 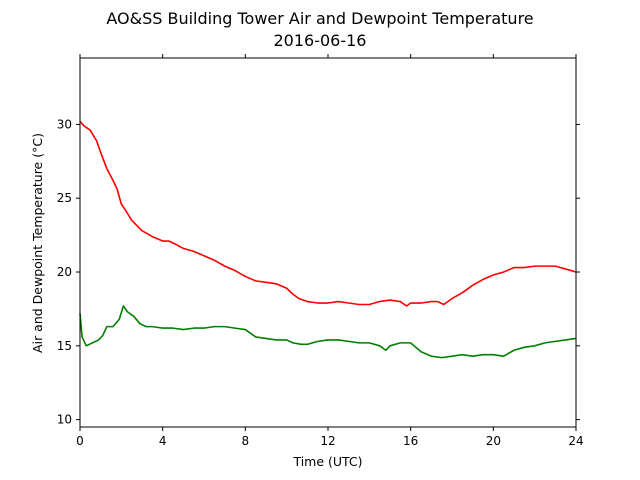 What do you see at coordinates (64, 272) in the screenshot?
I see `y-tick-label: 20` at bounding box center [64, 272].